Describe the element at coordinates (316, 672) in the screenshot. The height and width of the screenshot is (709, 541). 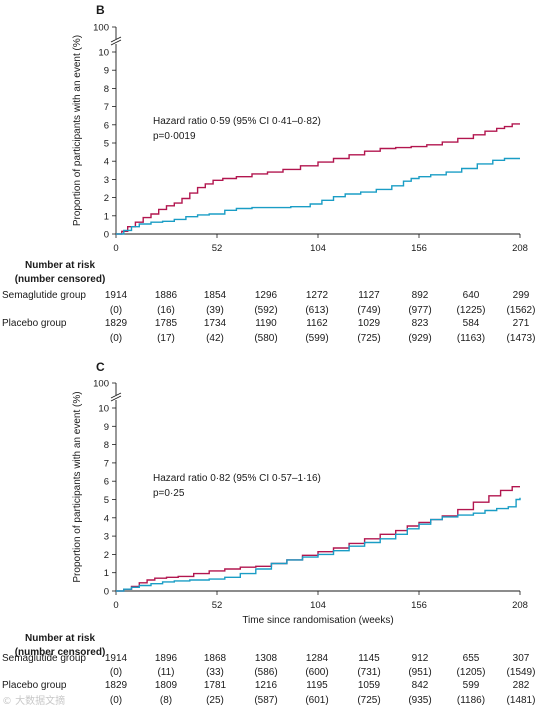
I see `censored-count: (600)` at that location.